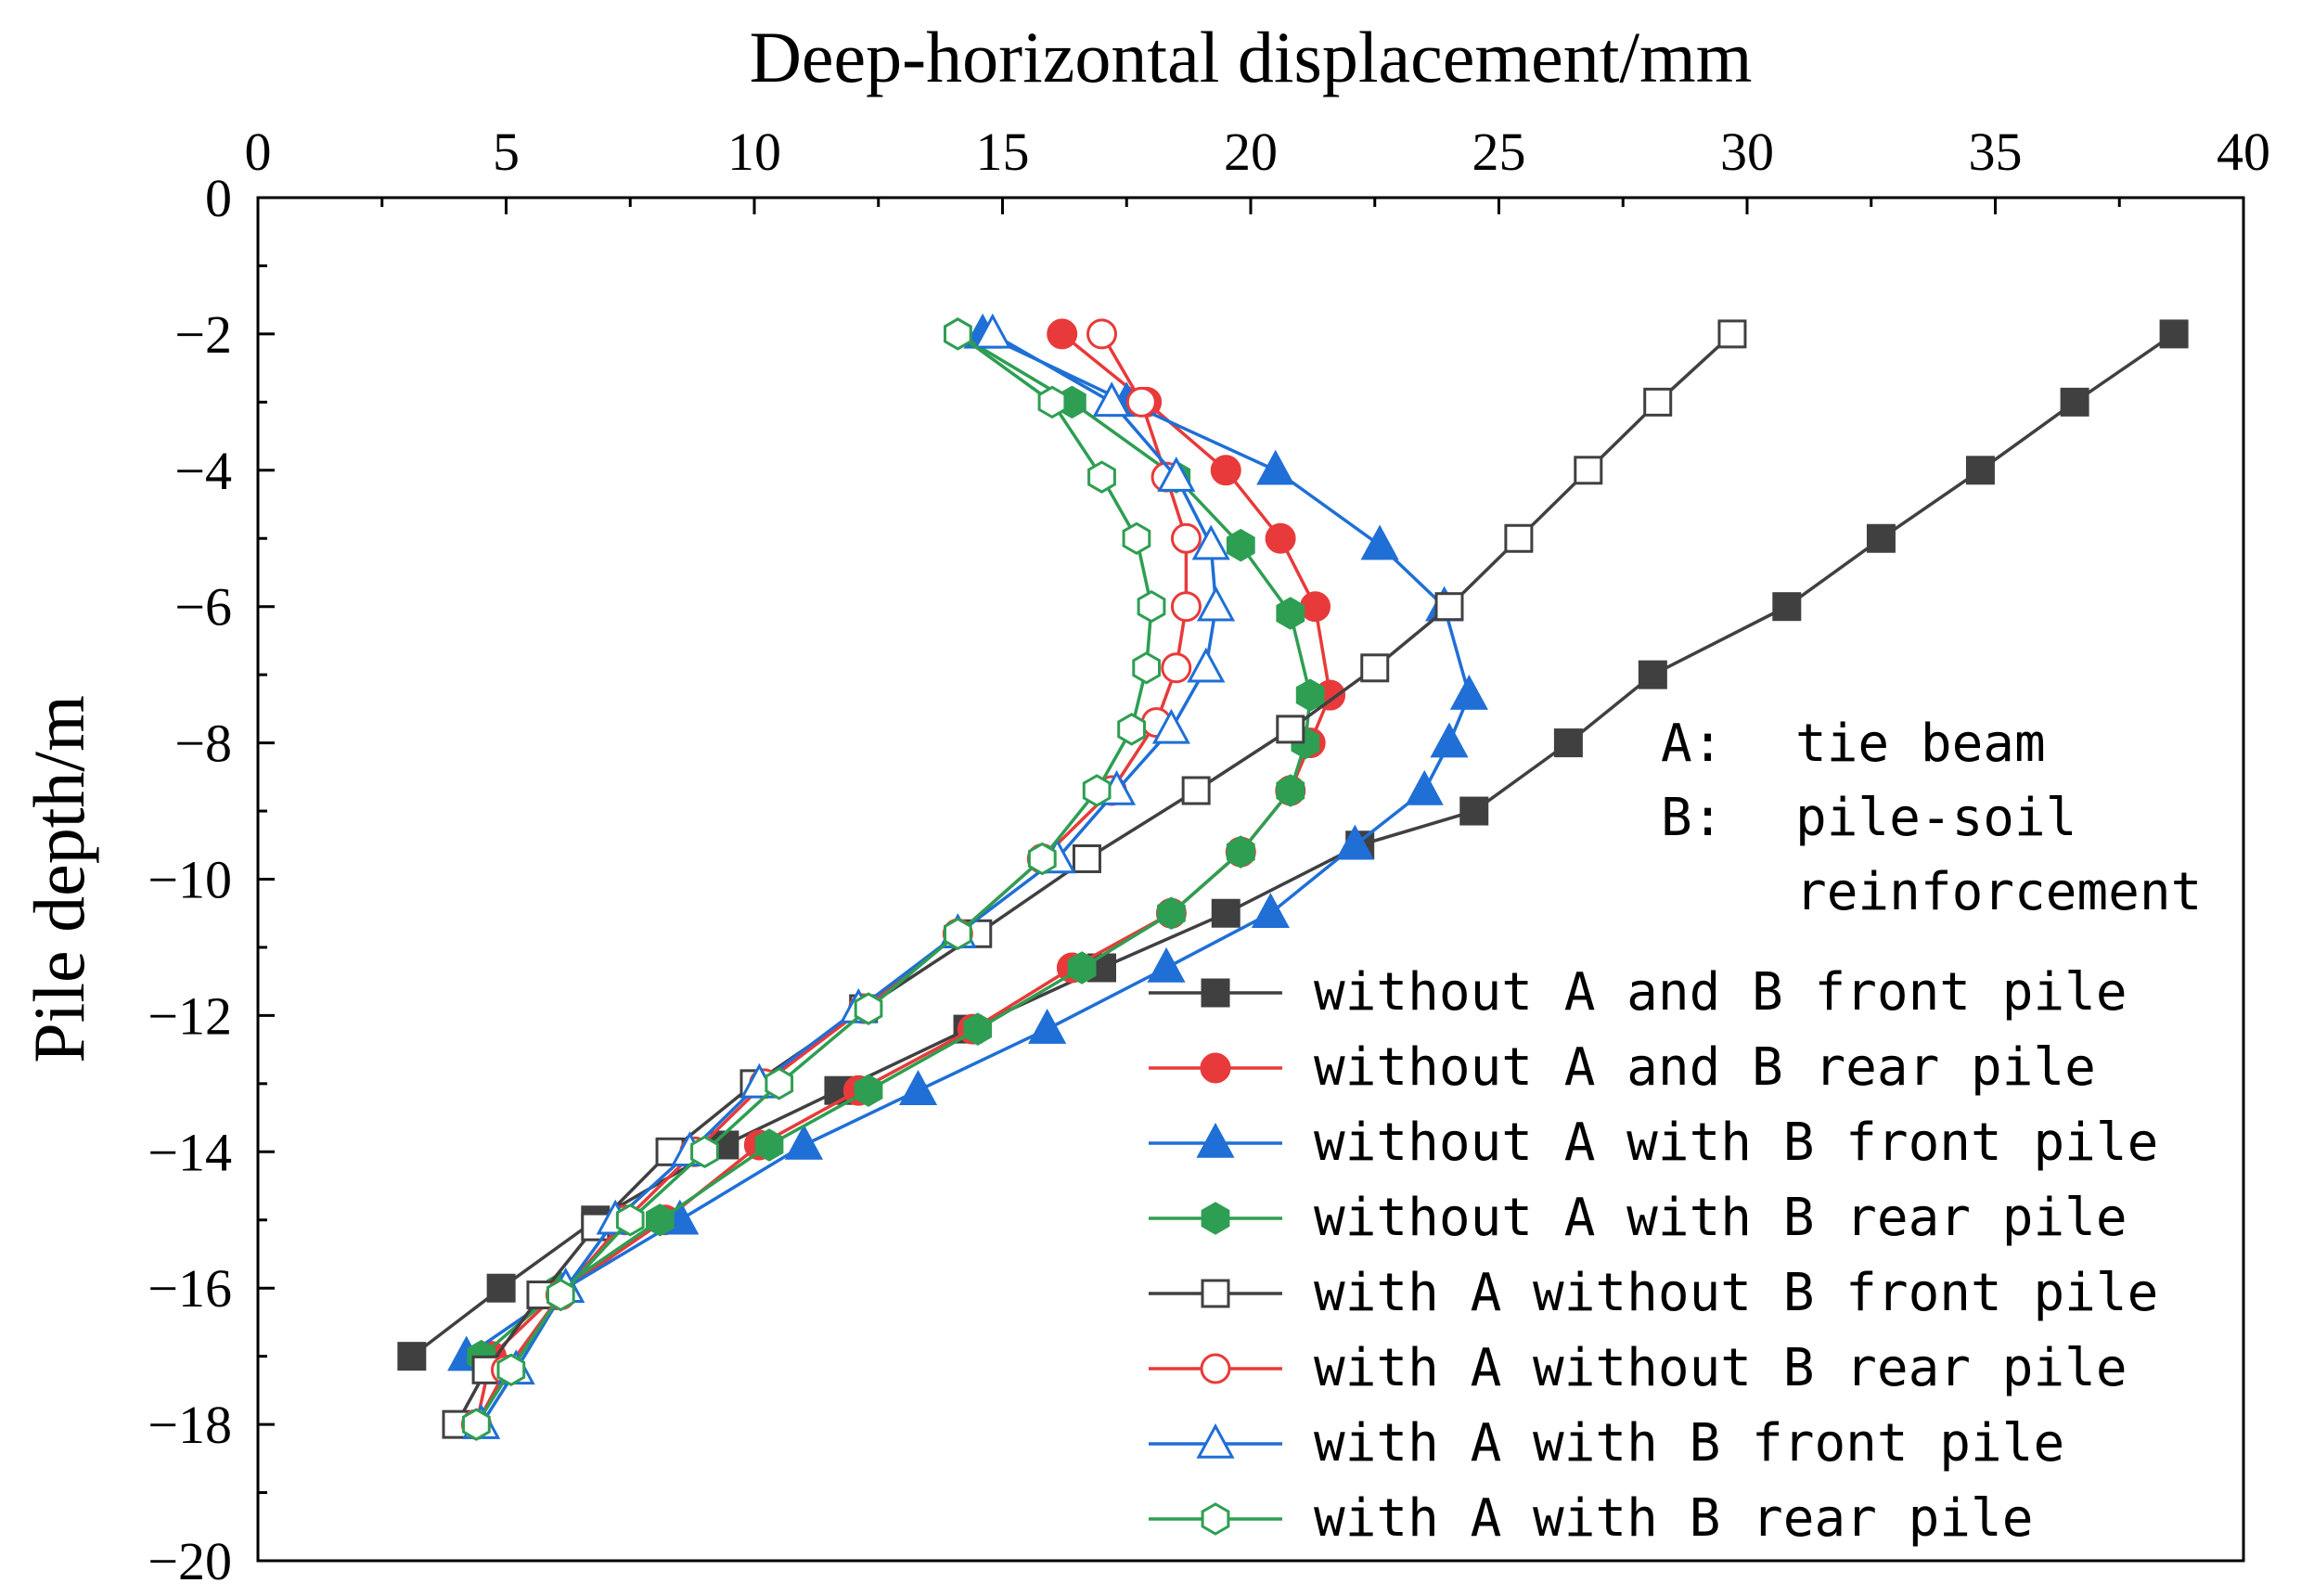  Describe the element at coordinates (203, 607) in the screenshot. I see `y-tick-label: −6` at that location.